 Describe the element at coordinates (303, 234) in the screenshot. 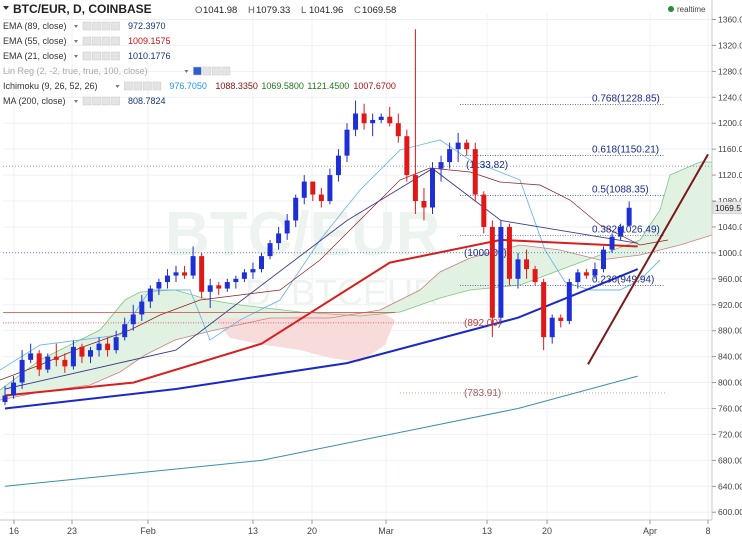

I see `watermark-symbol: BTC/EUR` at that location.